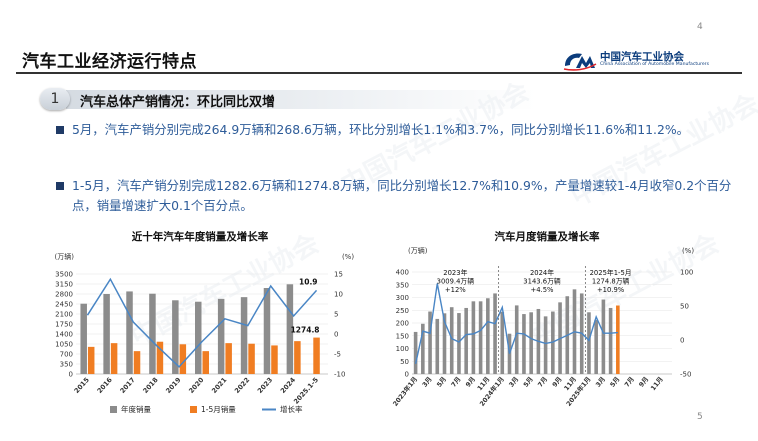  What do you see at coordinates (64, 335) in the screenshot?
I see `y-tick-label-left: 1400` at bounding box center [64, 335].